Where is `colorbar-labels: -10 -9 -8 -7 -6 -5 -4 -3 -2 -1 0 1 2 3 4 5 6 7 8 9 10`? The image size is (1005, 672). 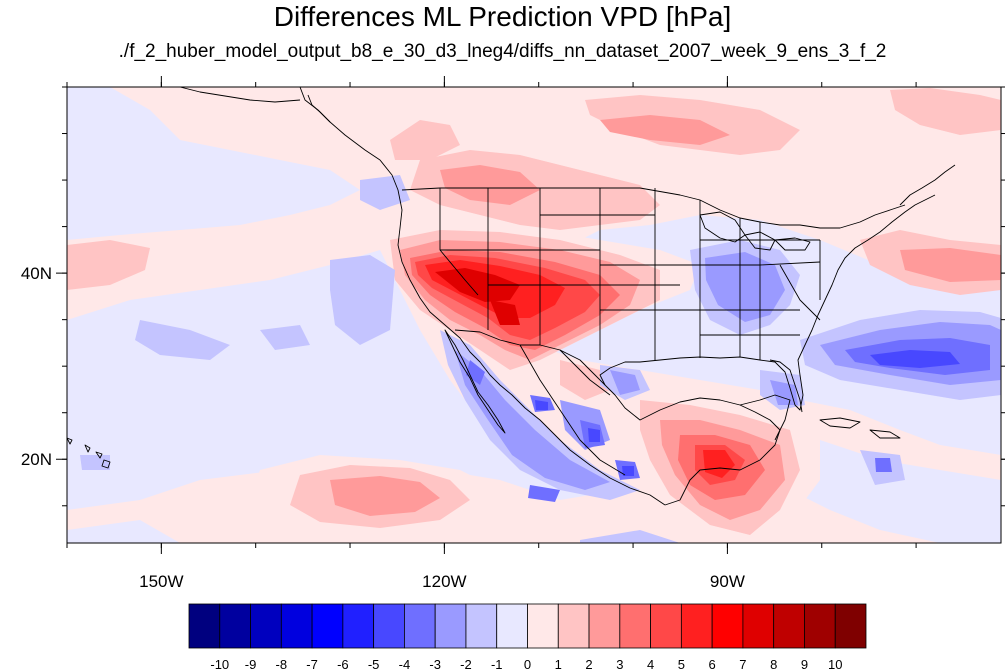 colorbar-labels: -10 -9 -8 -7 -6 -5 -4 -3 -2 -1 0 1 2 3 4 5 6 7 8 9 10 is located at coordinates (526, 664).